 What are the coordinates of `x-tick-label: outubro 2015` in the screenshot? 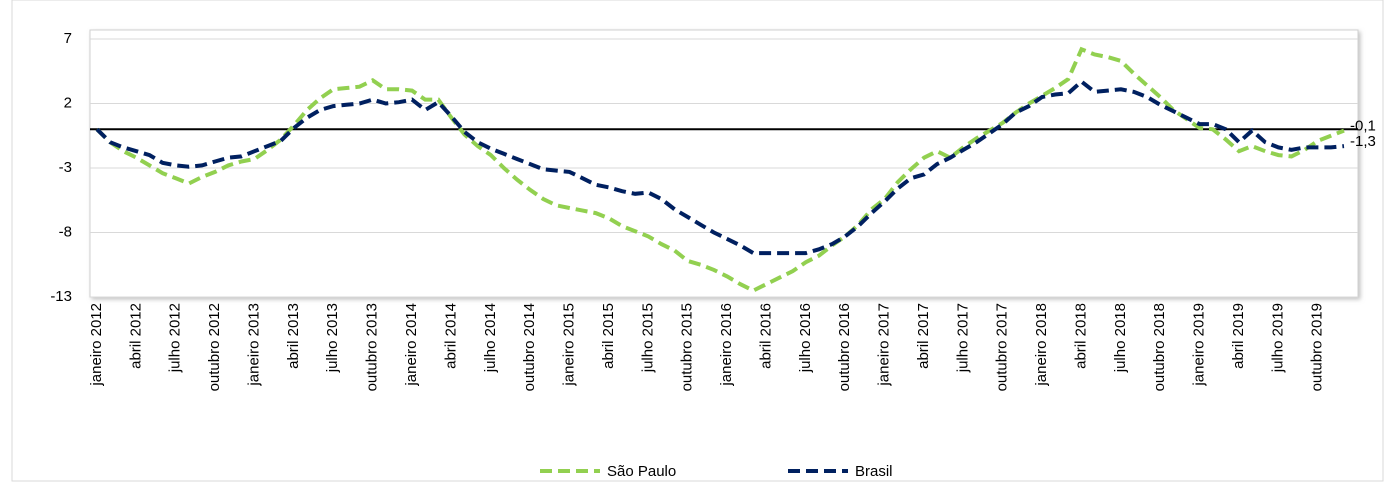 It's located at (687, 347).